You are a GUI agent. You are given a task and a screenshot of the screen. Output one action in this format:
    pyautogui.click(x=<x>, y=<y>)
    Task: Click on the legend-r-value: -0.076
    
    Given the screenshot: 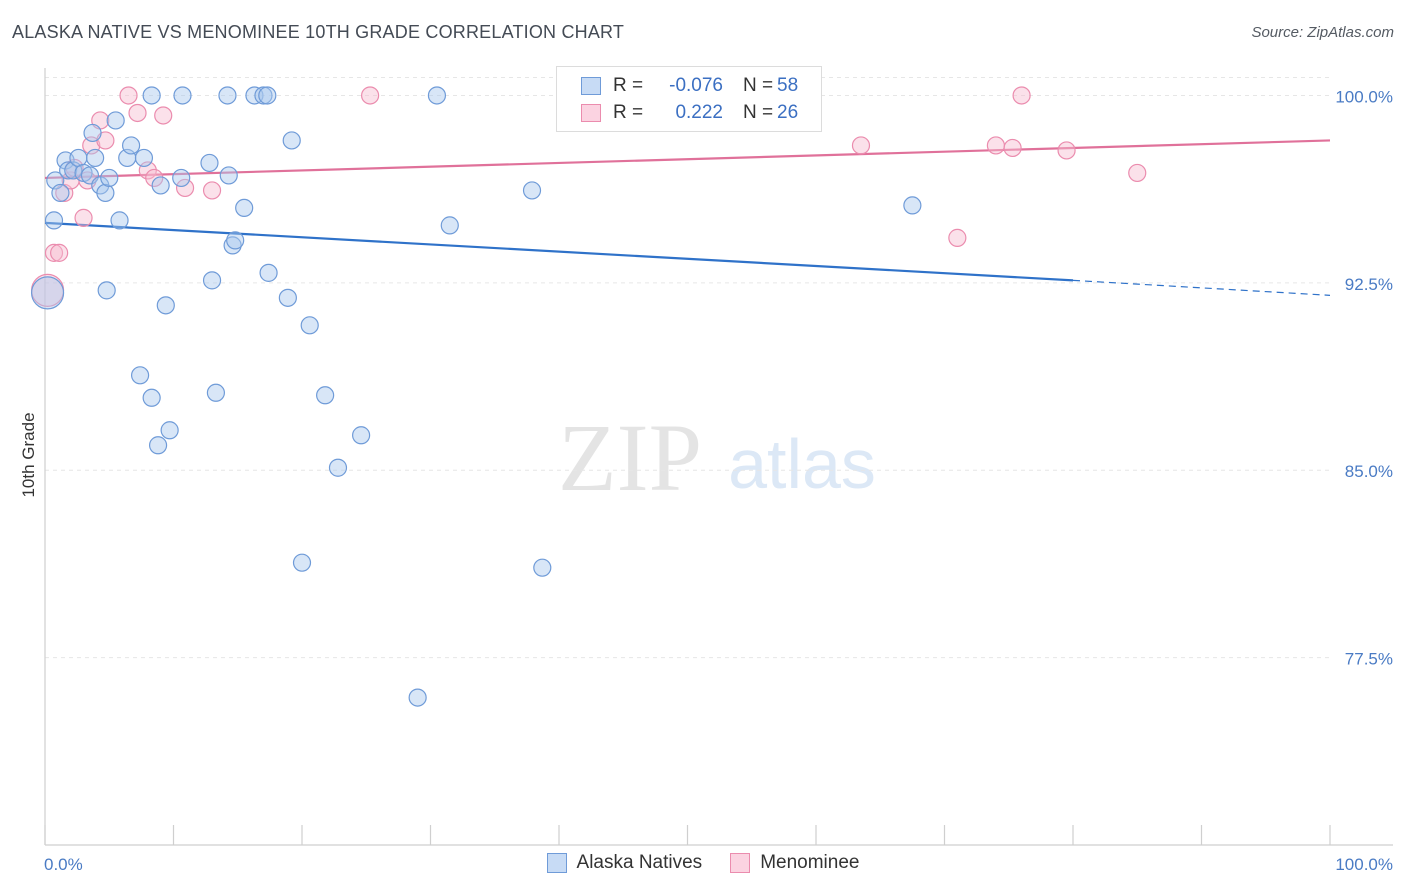 What is the action you would take?
    pyautogui.click(x=696, y=85)
    